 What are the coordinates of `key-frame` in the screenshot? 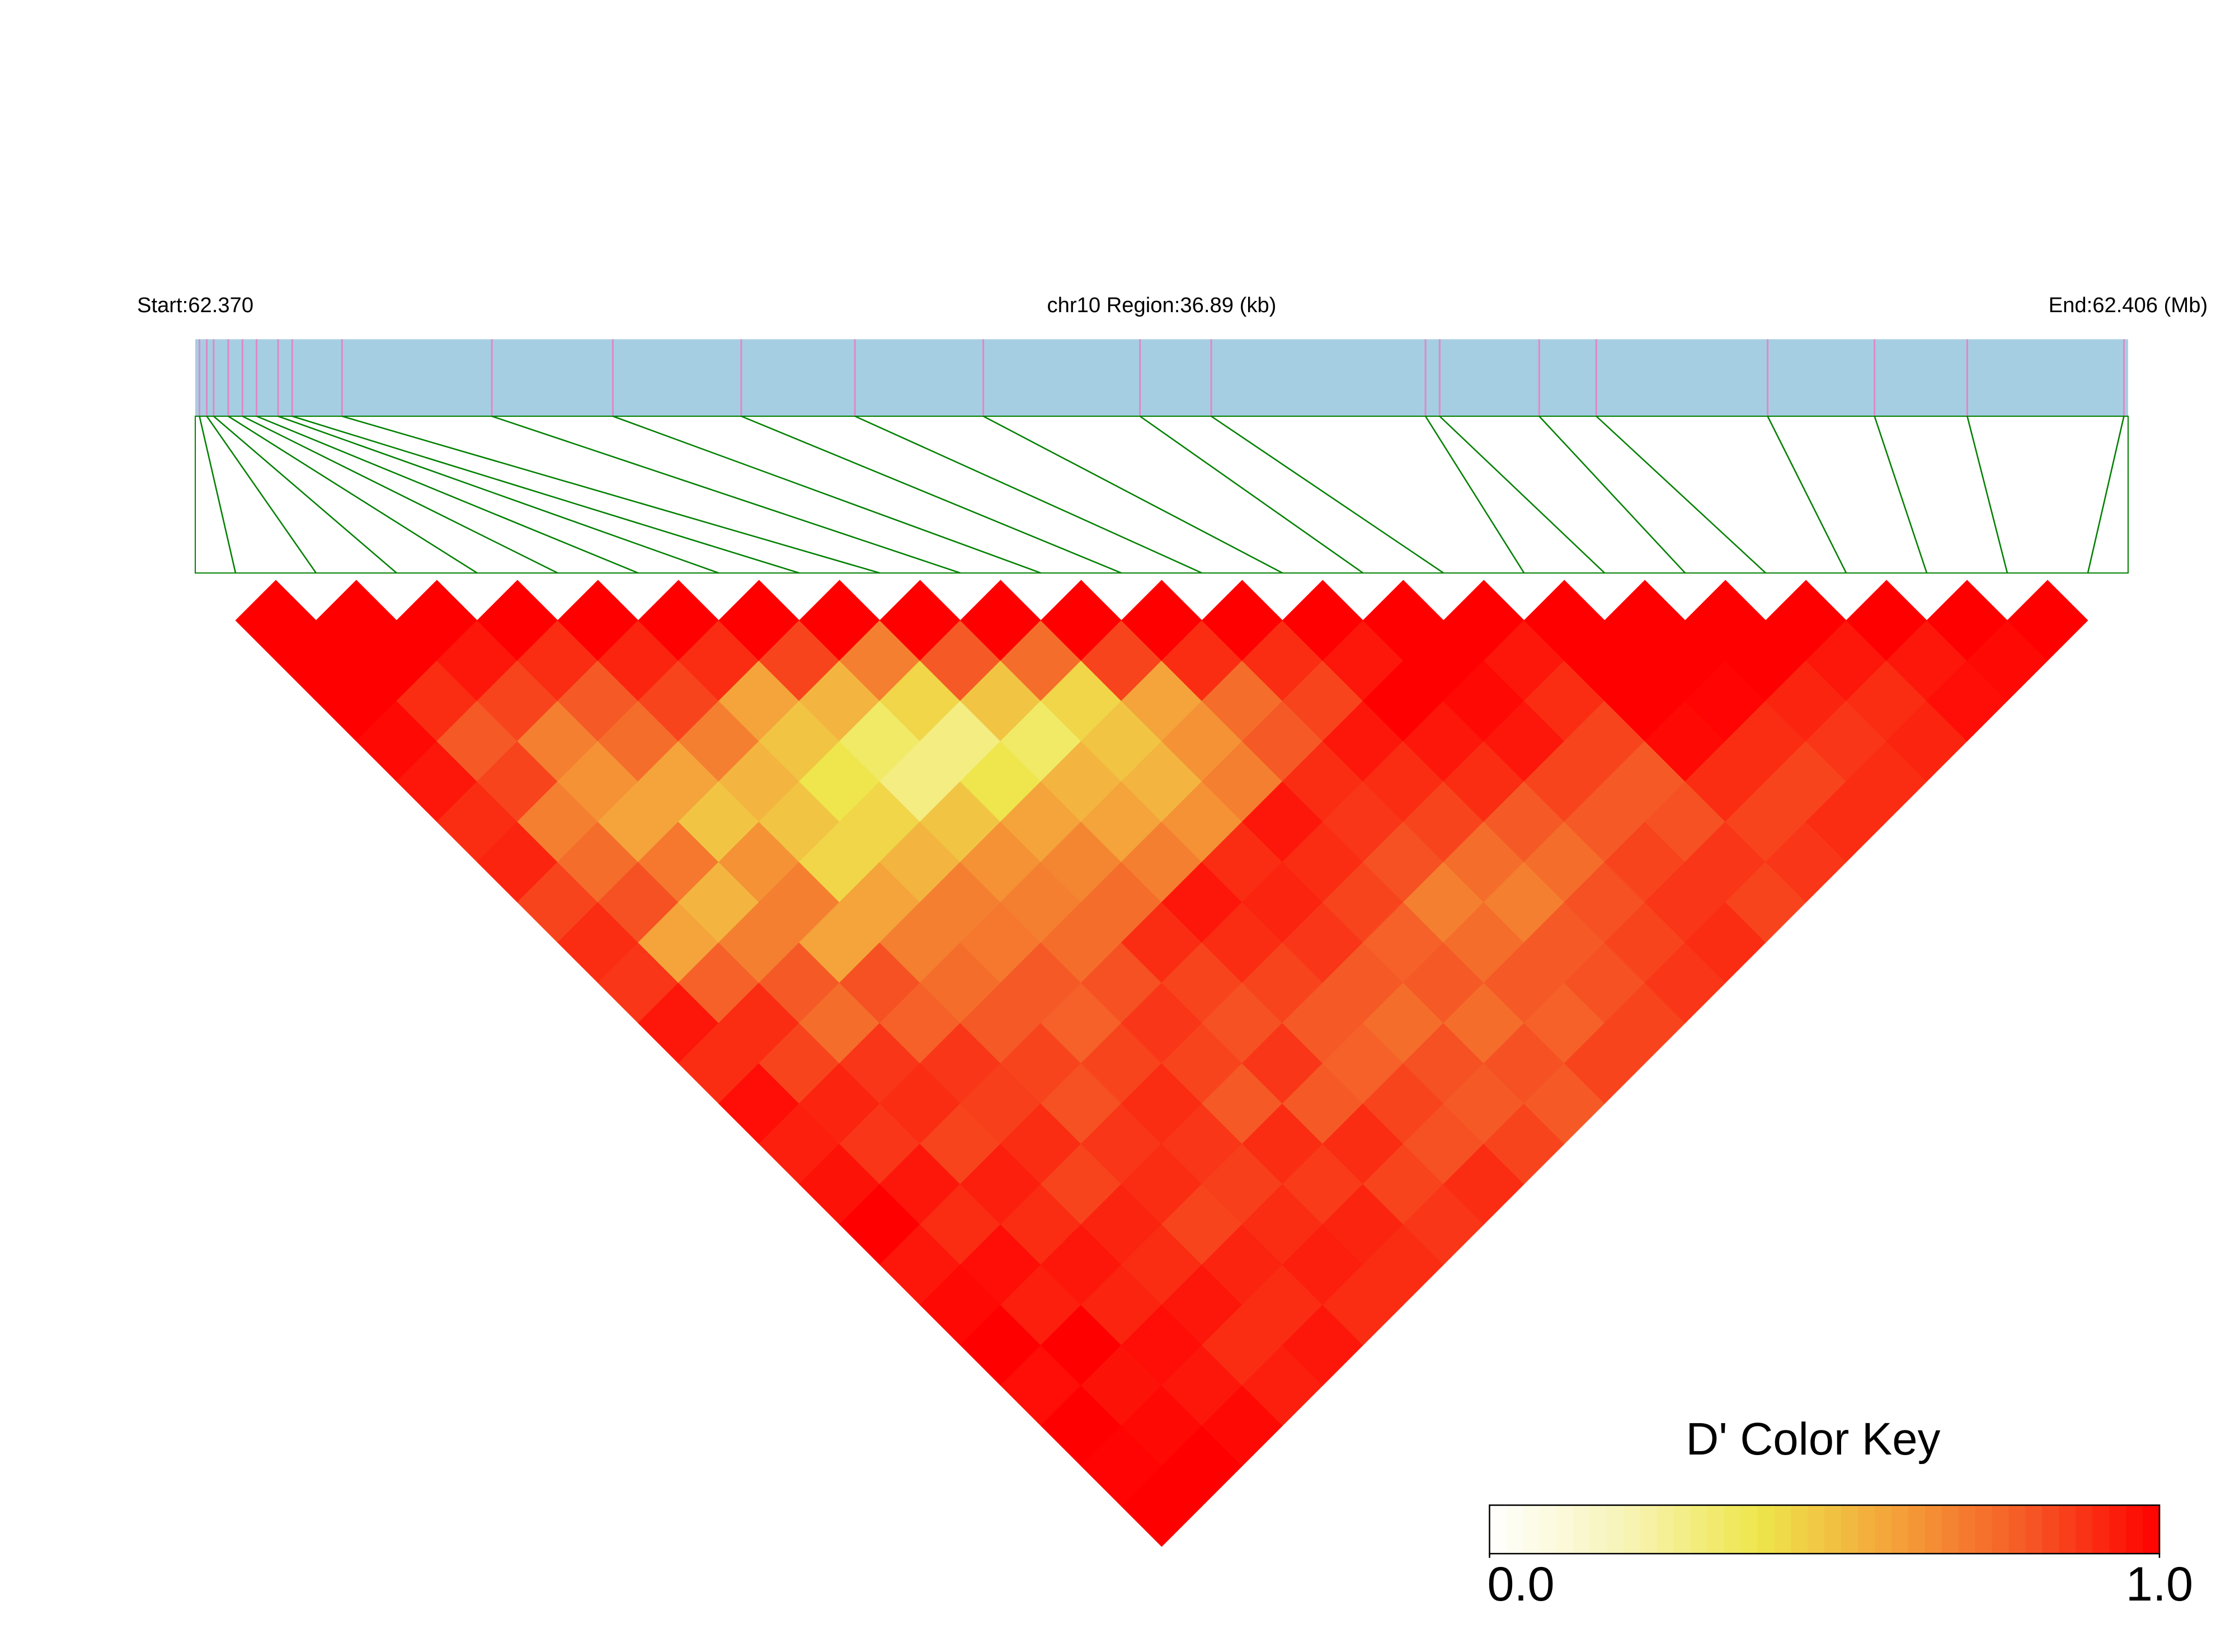 It's located at (1825, 1529).